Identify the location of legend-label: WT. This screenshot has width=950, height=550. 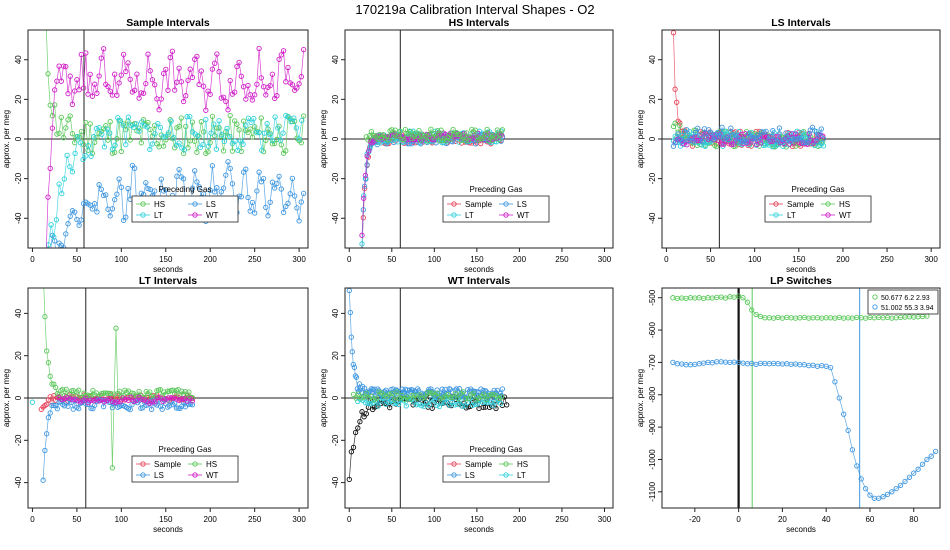
(212, 475).